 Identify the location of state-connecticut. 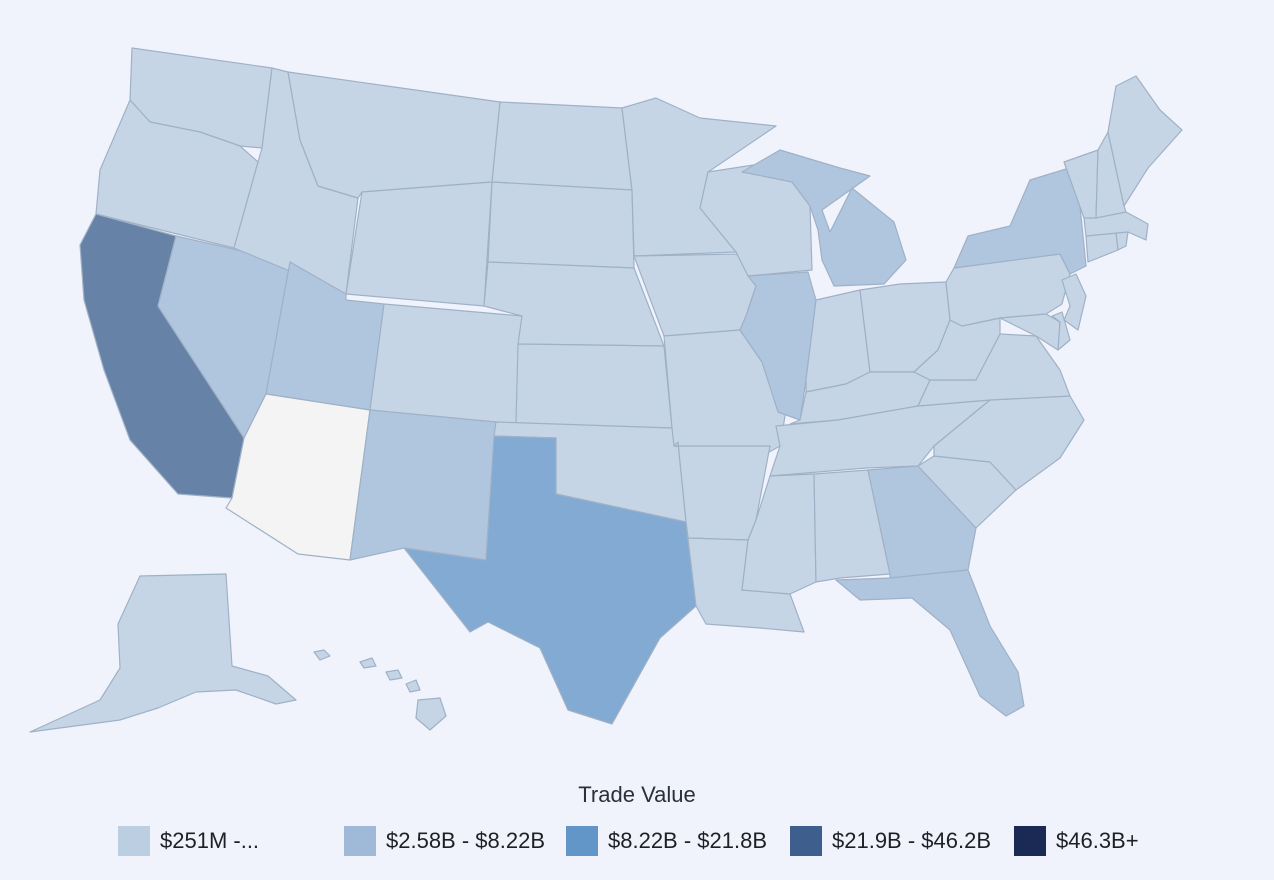
(1102, 247).